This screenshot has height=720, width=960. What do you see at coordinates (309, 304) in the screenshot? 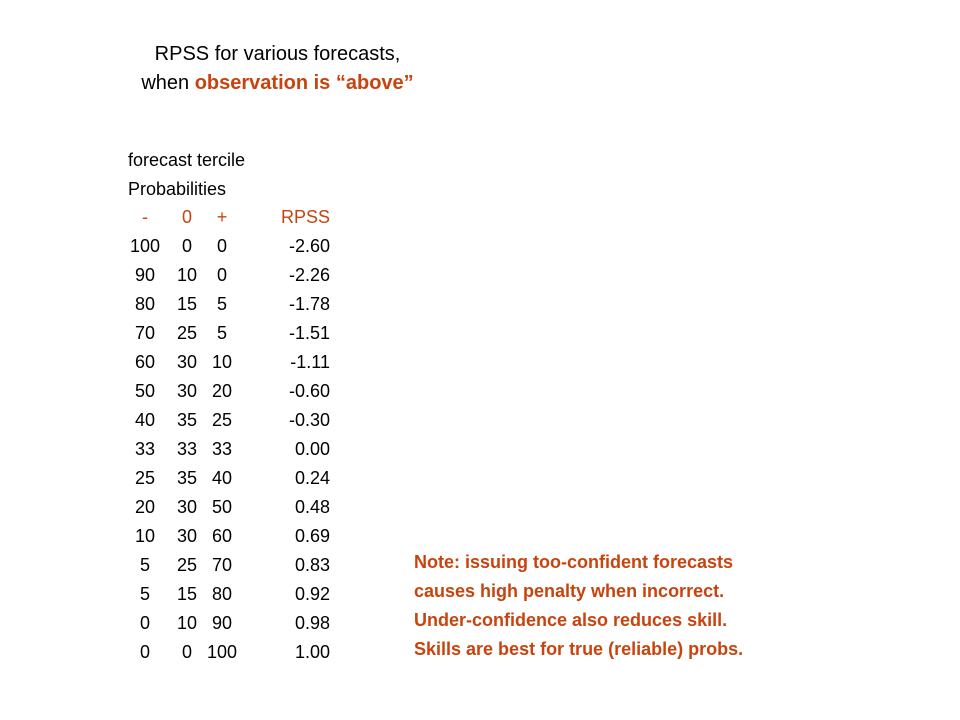
I see `cell-rpss: -1.78` at bounding box center [309, 304].